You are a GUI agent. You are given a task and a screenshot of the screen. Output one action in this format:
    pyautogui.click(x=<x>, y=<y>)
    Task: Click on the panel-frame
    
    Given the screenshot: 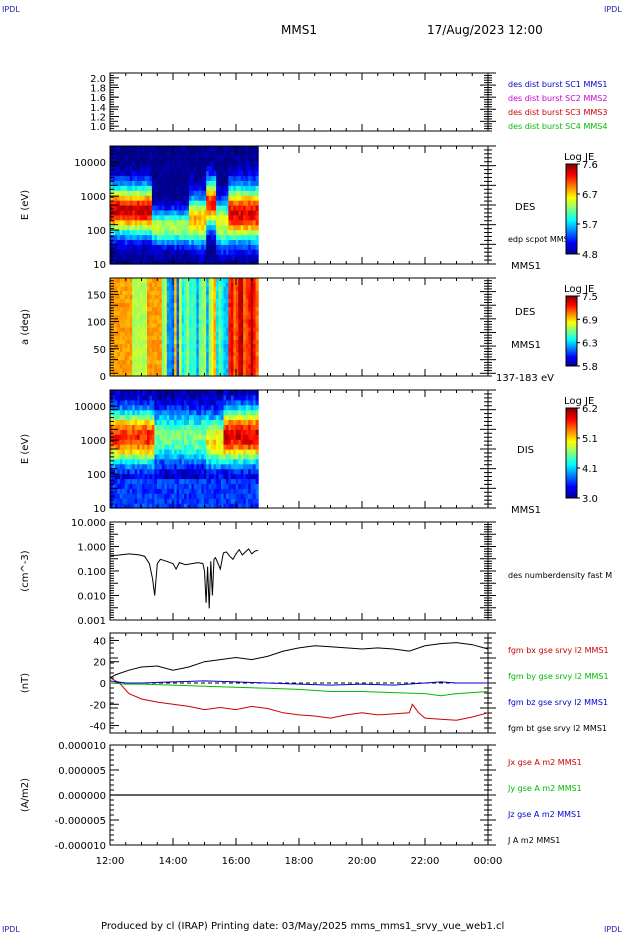 What is the action you would take?
    pyautogui.click(x=299, y=102)
    